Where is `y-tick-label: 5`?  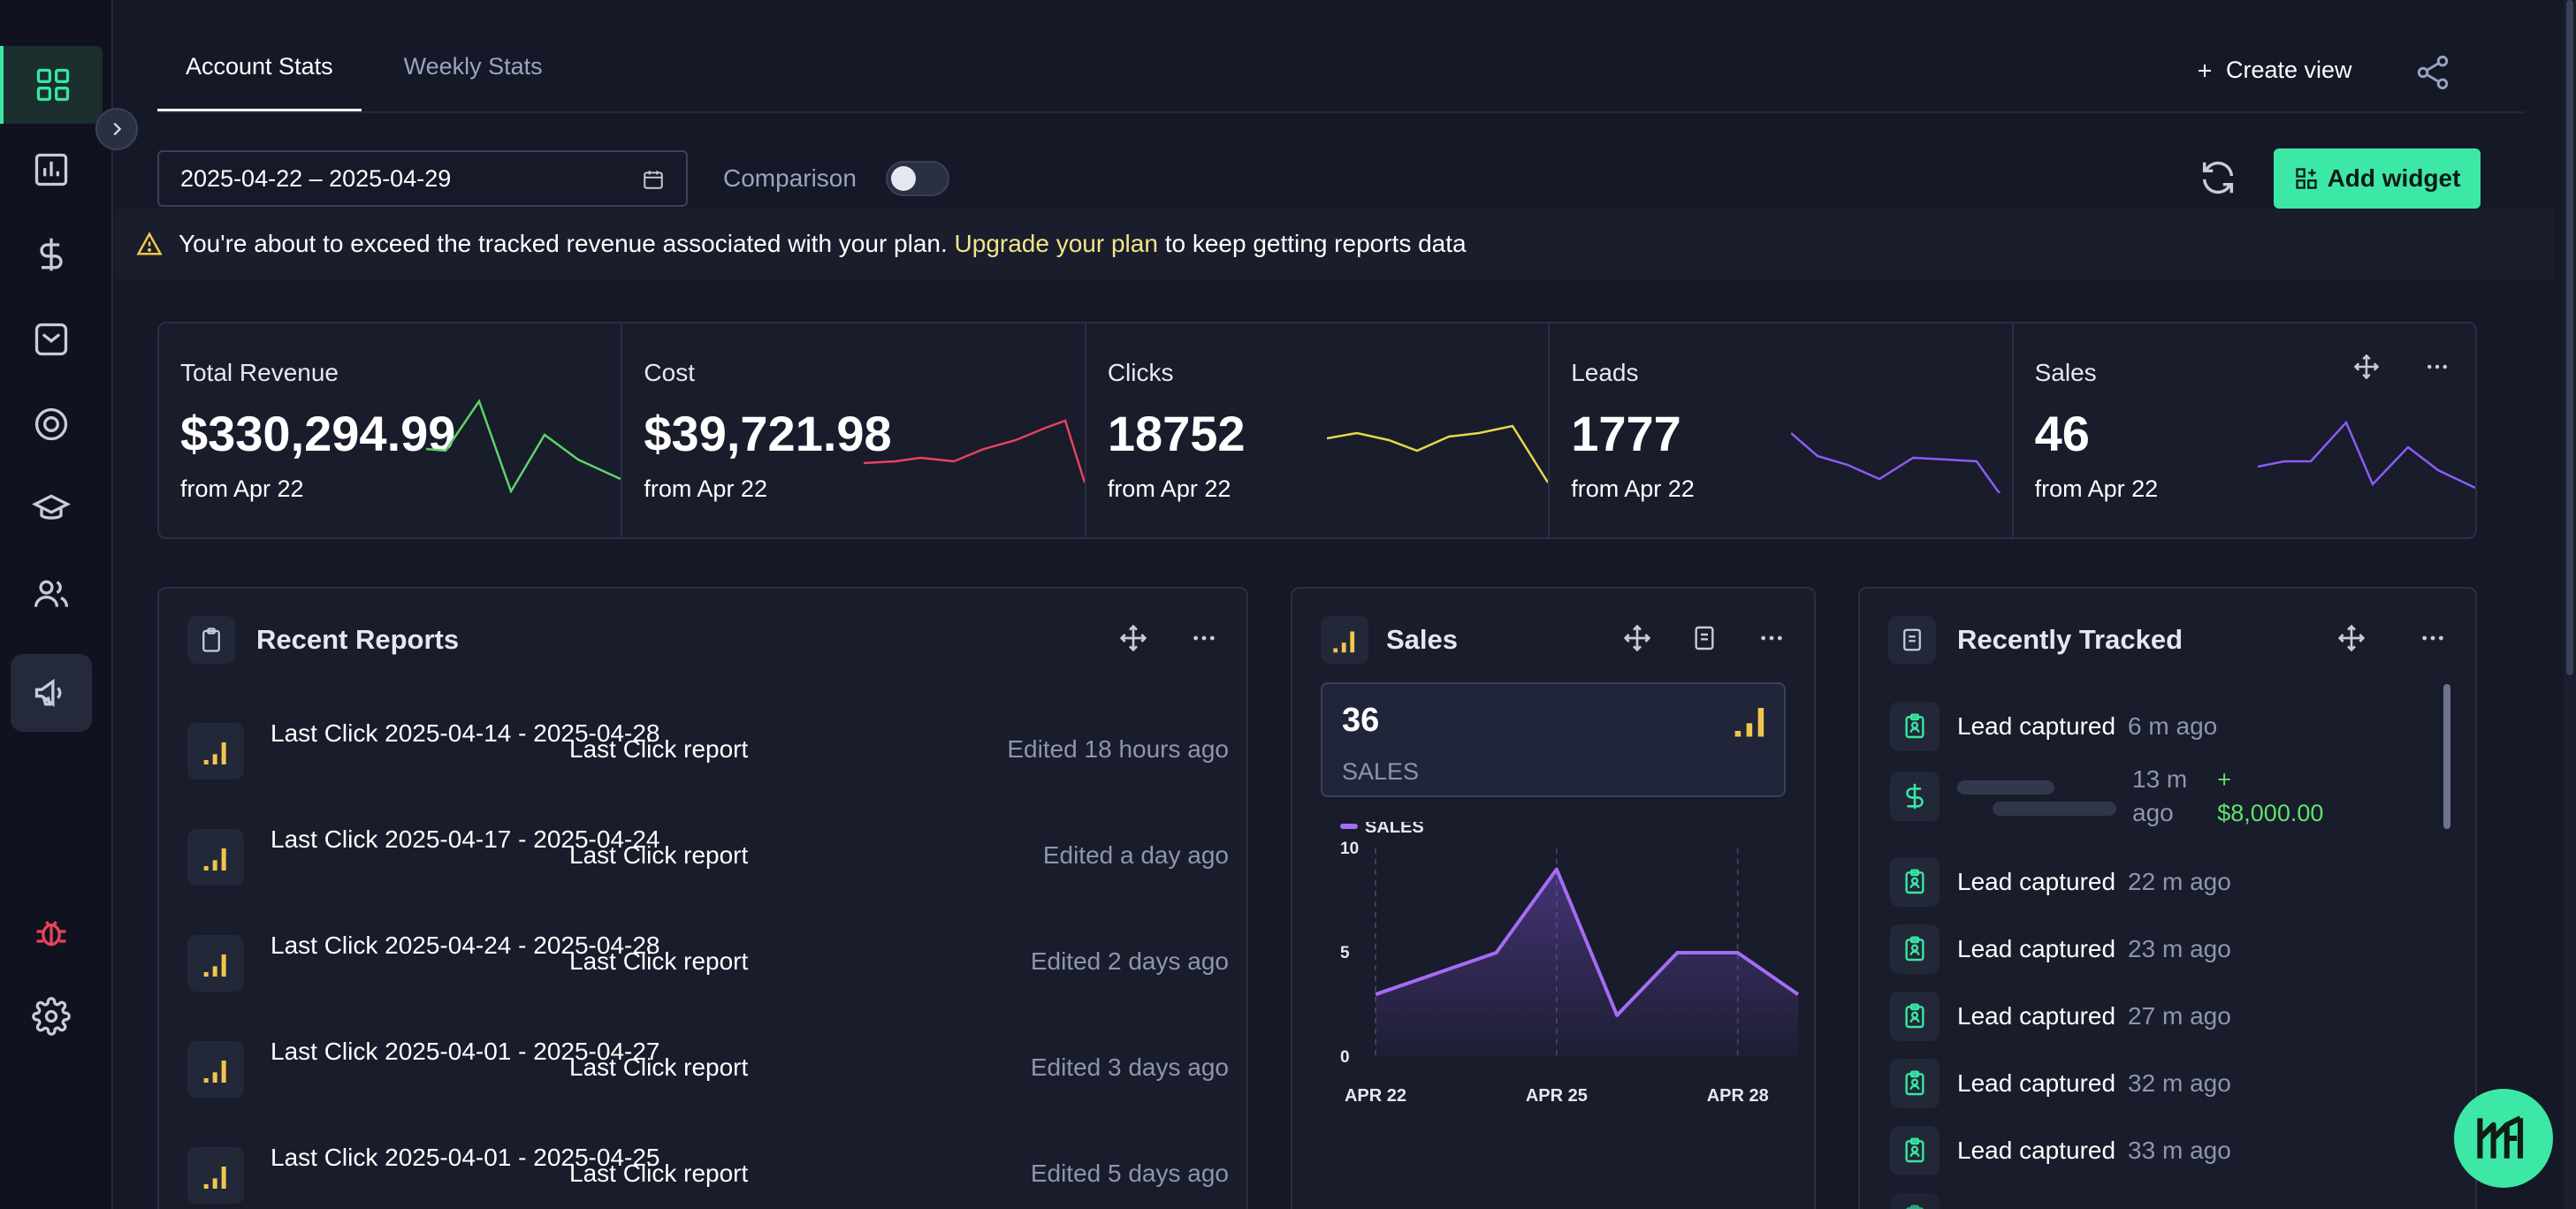 y-tick-label: 5 is located at coordinates (1345, 953).